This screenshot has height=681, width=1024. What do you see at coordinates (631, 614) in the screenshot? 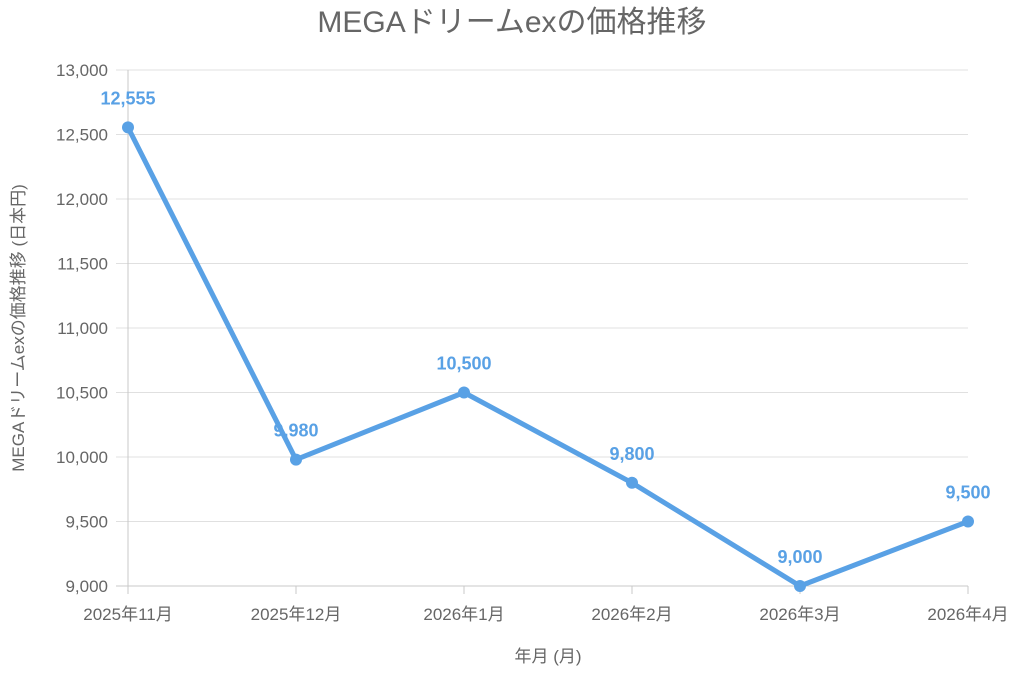
I see `x-tick-label: 2026年2月` at bounding box center [631, 614].